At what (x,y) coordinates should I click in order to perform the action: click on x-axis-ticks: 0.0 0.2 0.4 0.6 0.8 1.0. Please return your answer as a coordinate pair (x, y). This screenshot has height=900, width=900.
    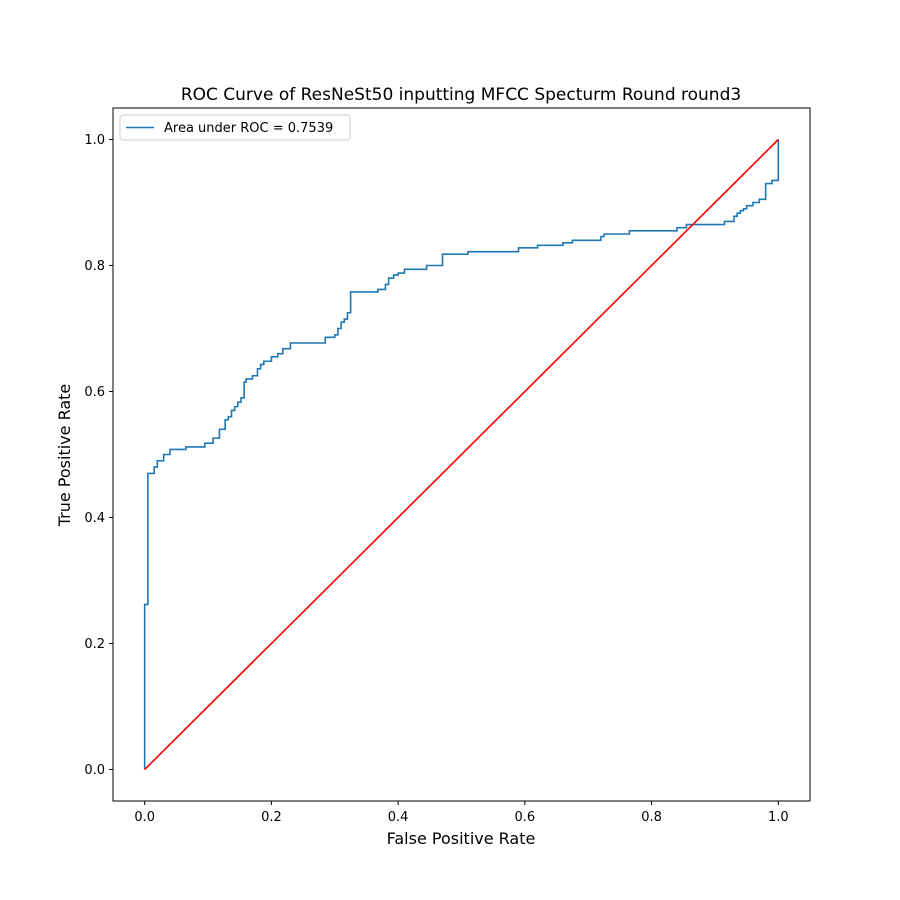
    Looking at the image, I should click on (461, 813).